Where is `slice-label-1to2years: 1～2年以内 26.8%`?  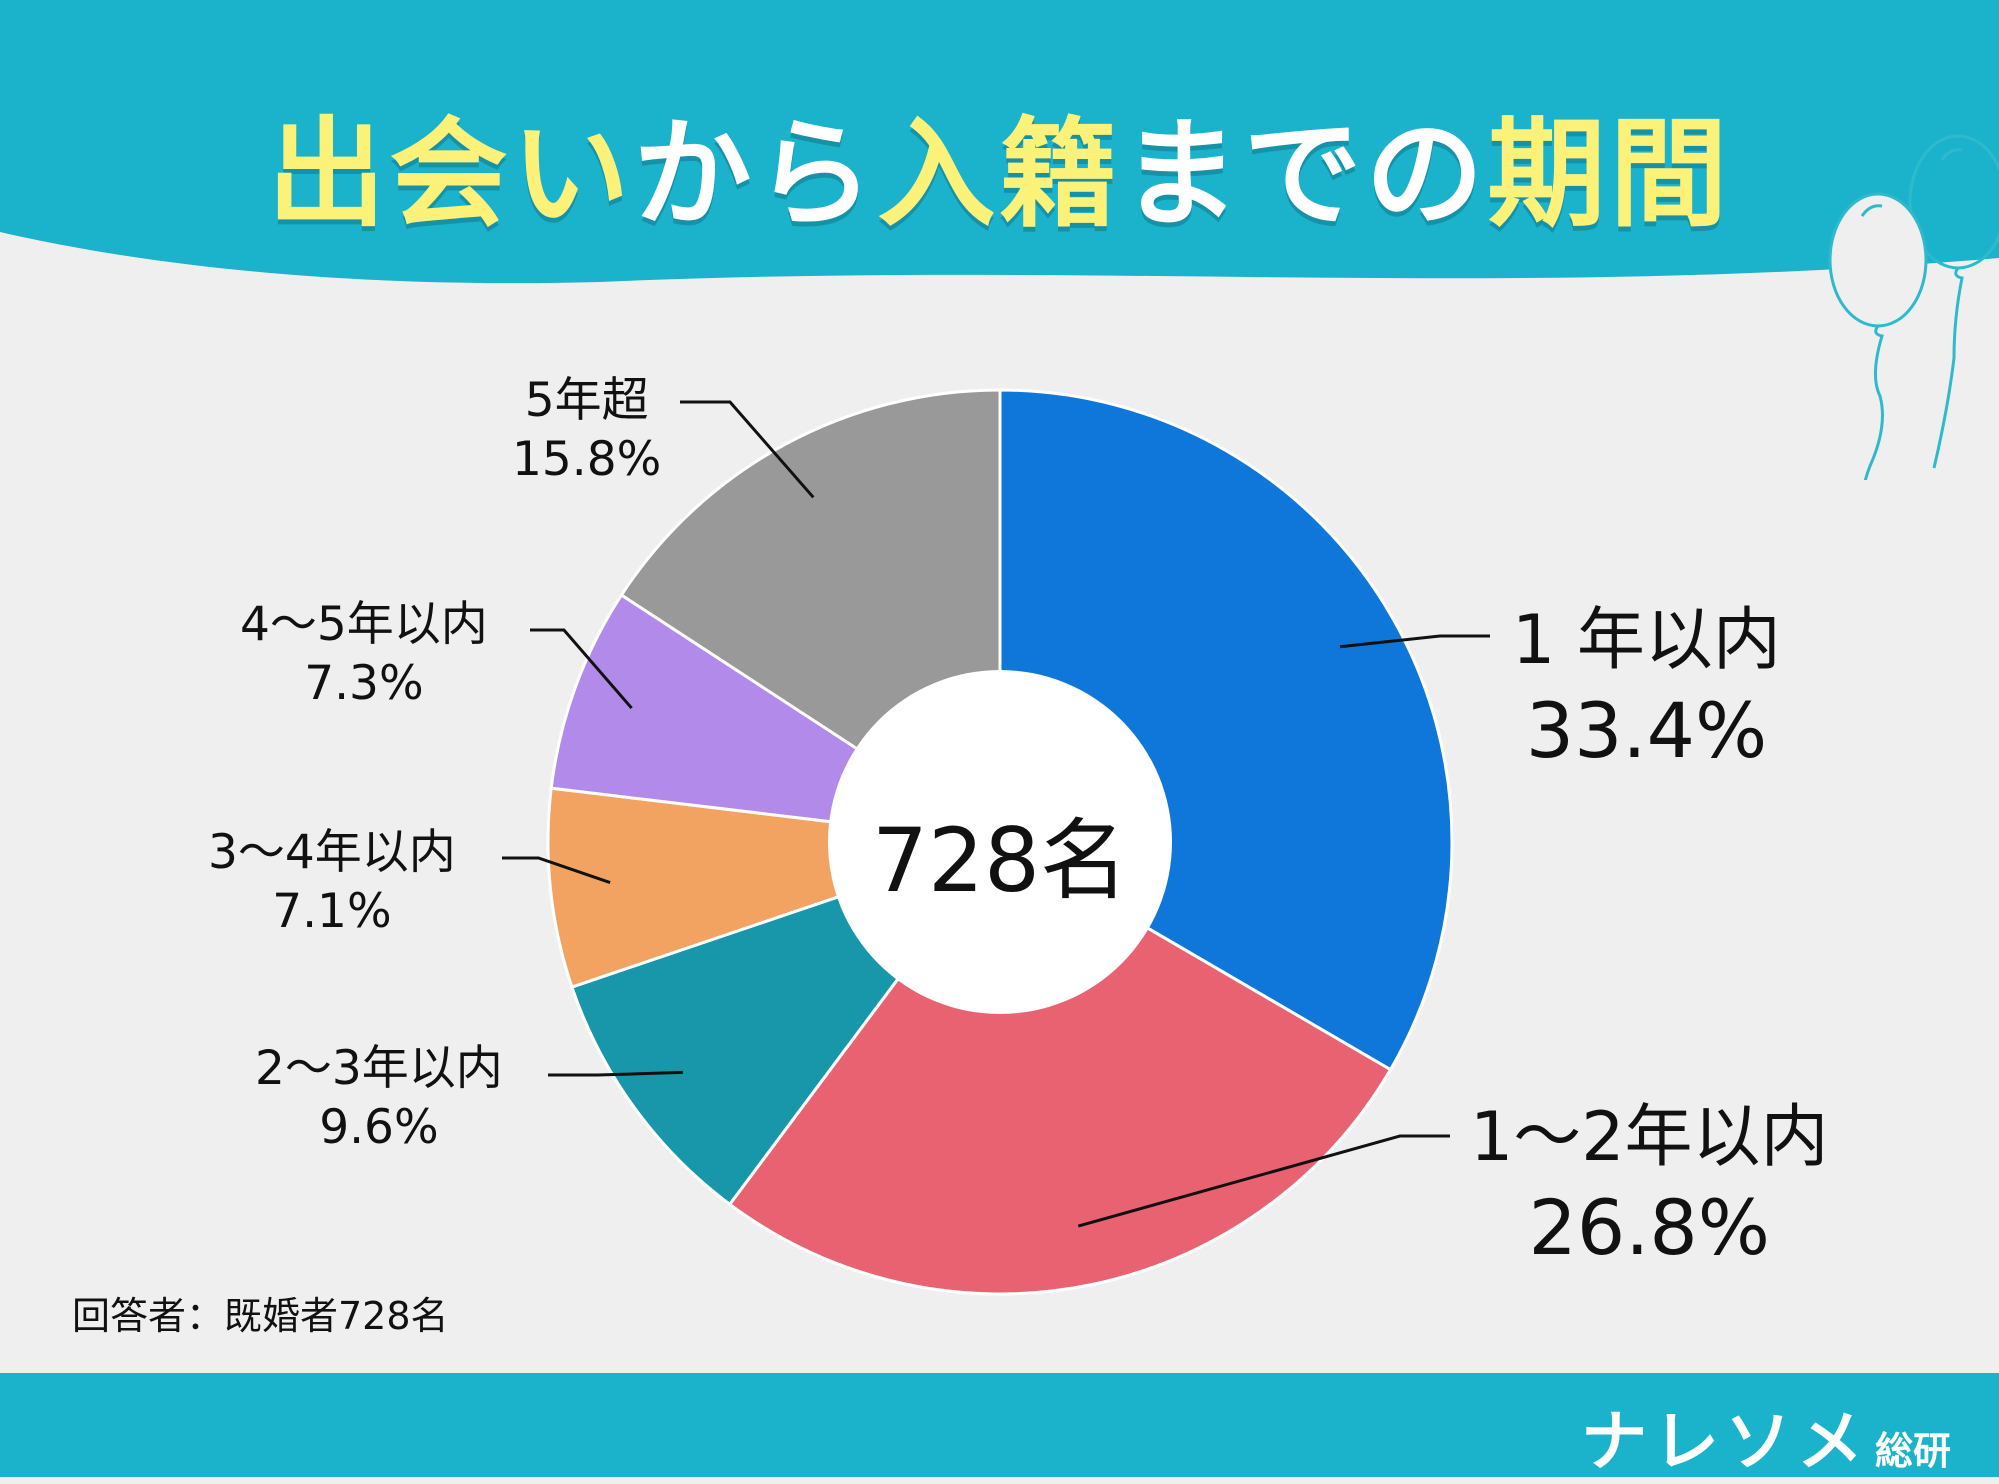 slice-label-1to2years: 1～2年以内 26.8% is located at coordinates (1649, 1185).